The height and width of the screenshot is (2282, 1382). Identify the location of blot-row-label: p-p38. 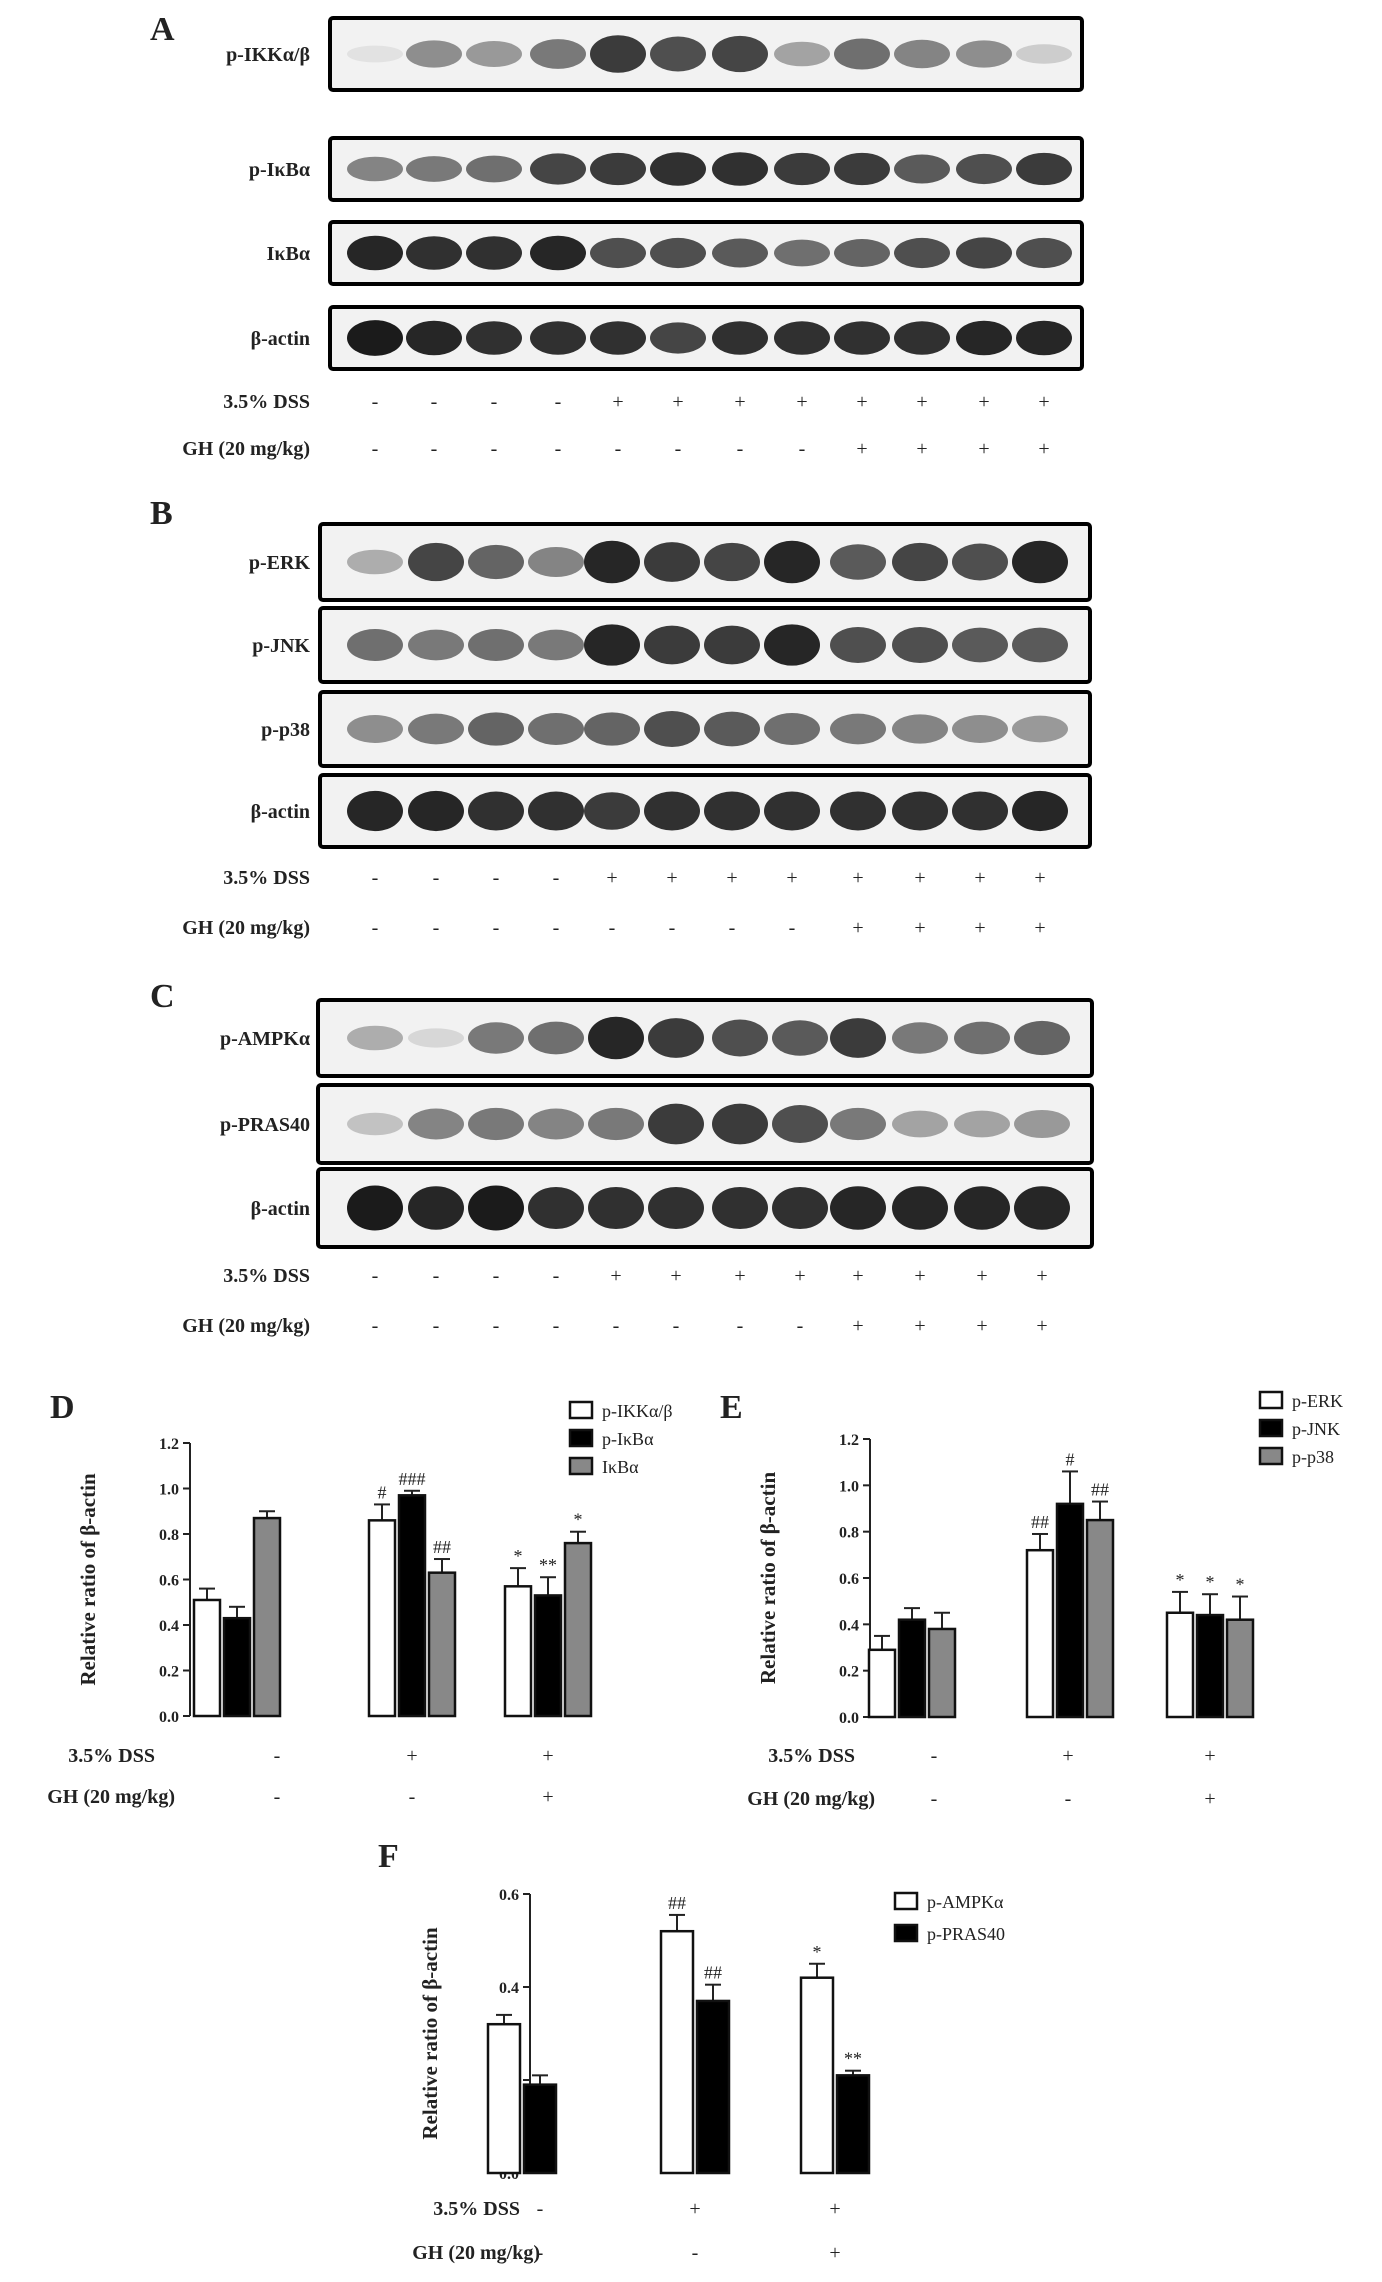
(285, 730).